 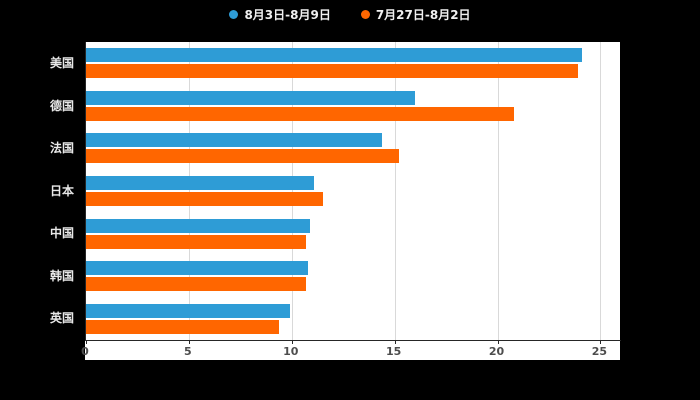 I want to click on y-axis-labels: 美国德国法国日本中国韩国英国, so click(x=40, y=191).